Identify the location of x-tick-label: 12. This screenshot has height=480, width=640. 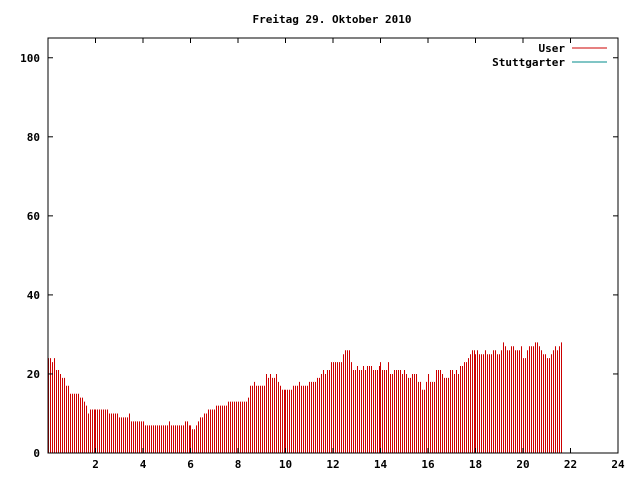
(332, 464).